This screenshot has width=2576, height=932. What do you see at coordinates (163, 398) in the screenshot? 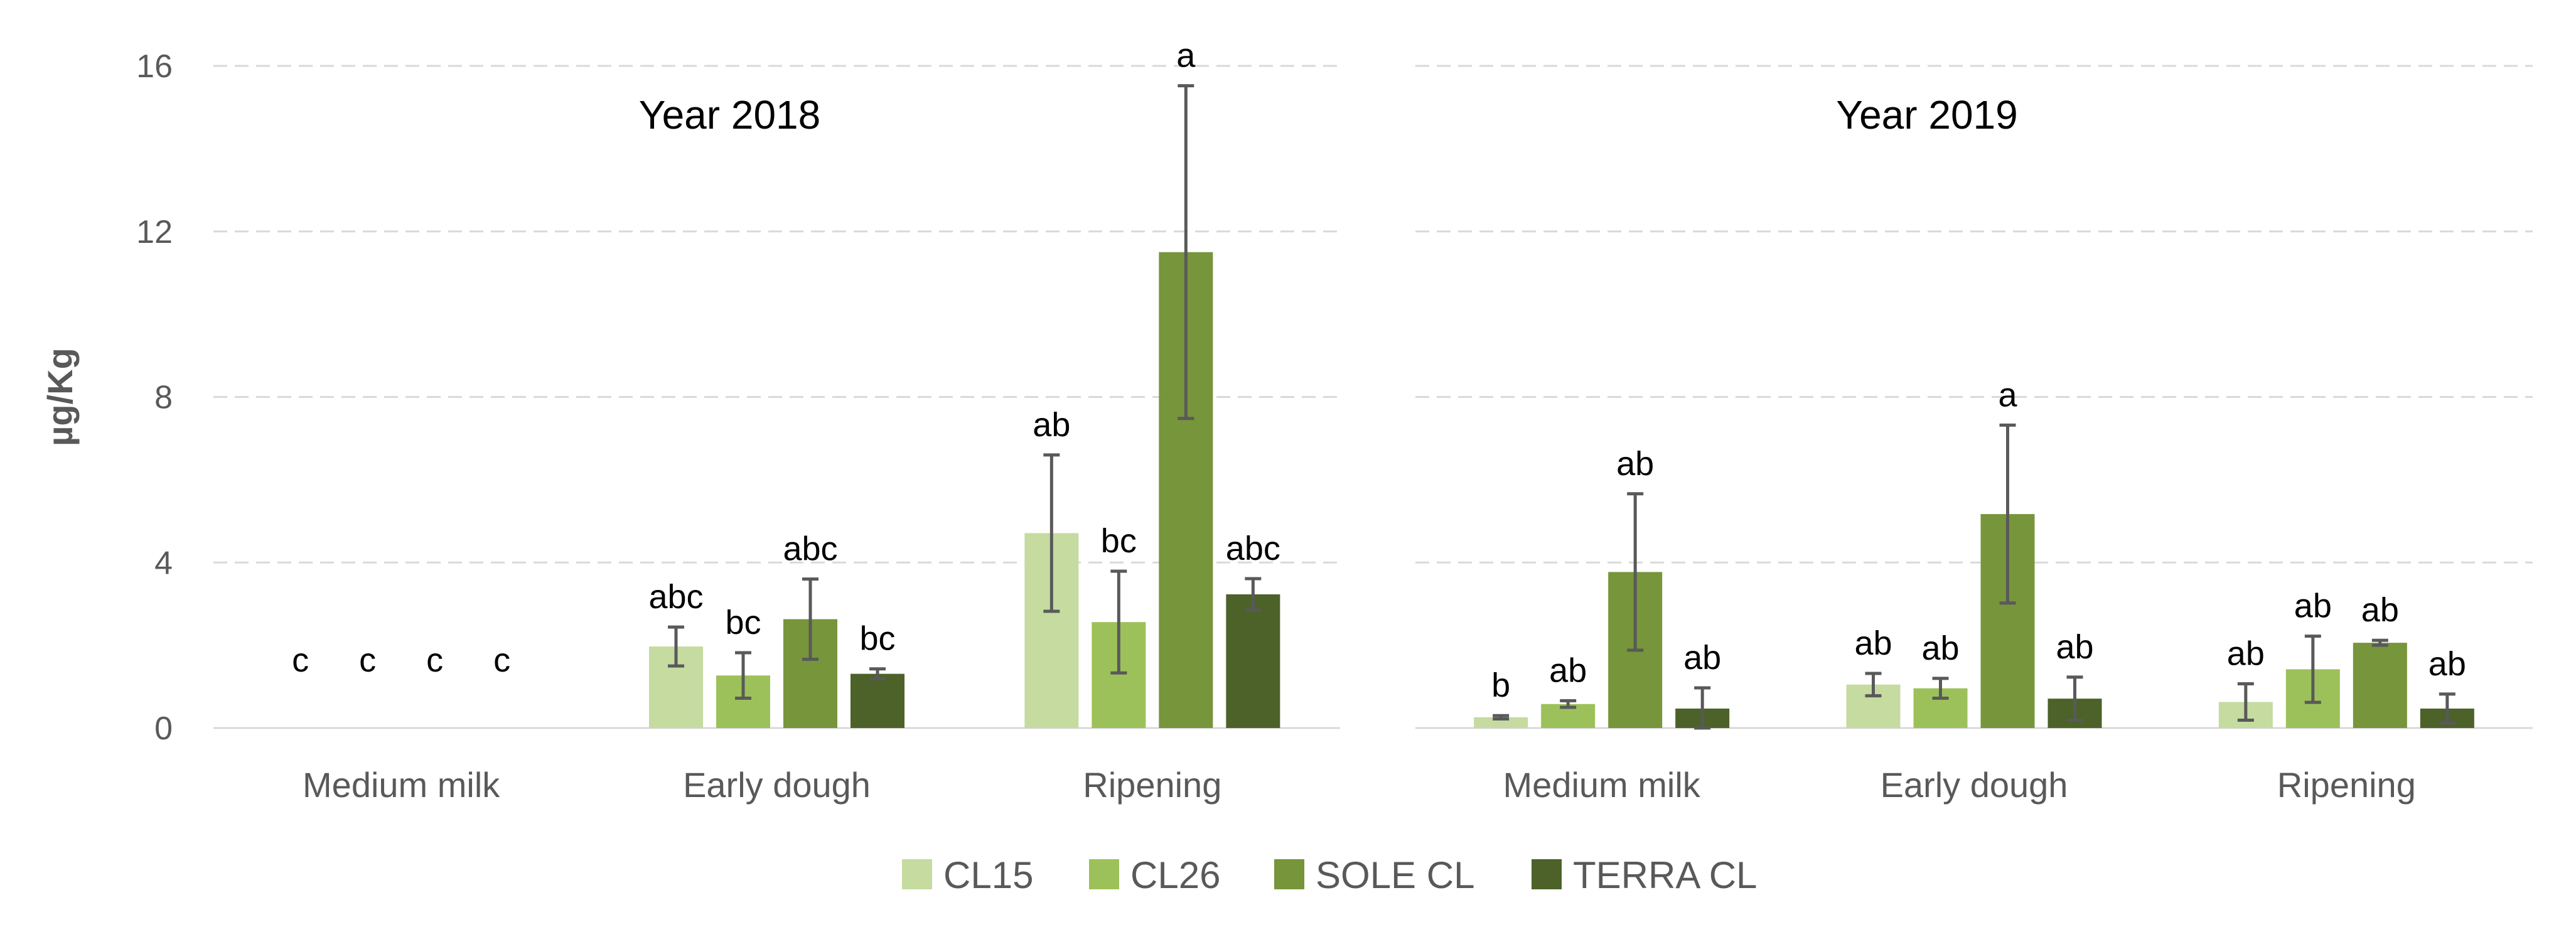
I see `y-tick-label: 8` at bounding box center [163, 398].